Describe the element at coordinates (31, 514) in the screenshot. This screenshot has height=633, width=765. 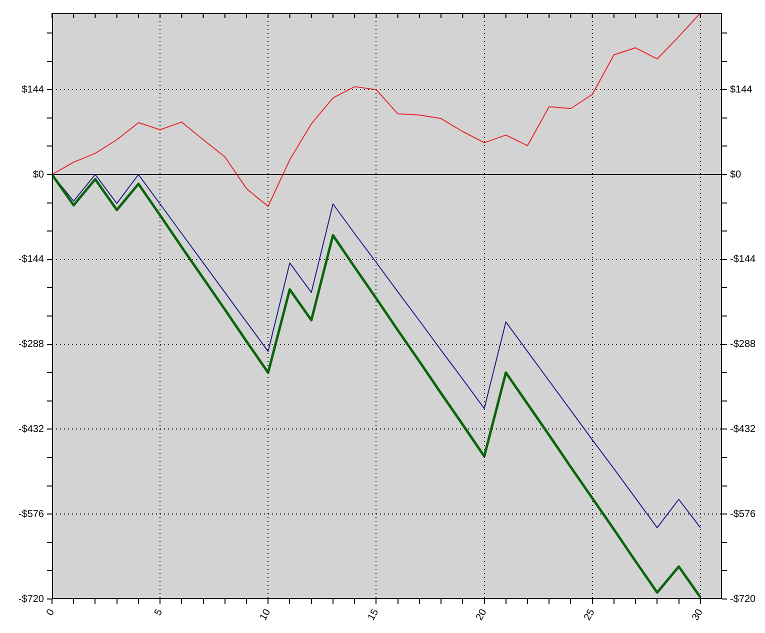
I see `y-tick-label: -$576` at that location.